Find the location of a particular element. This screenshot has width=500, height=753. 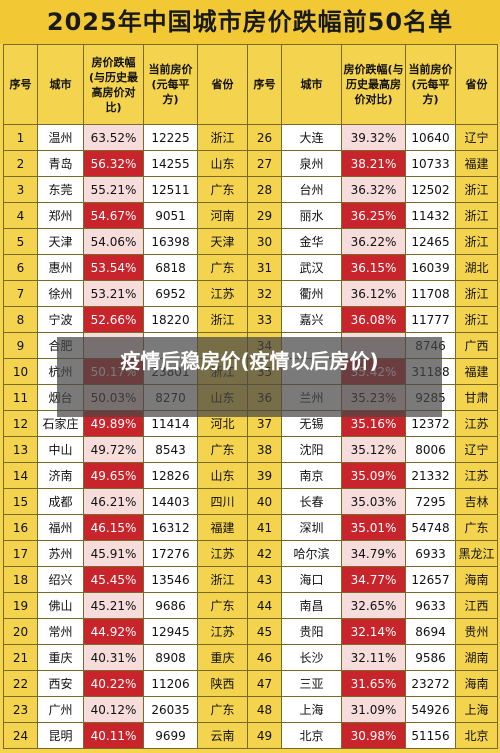

price-cell: 8543 is located at coordinates (170, 449).